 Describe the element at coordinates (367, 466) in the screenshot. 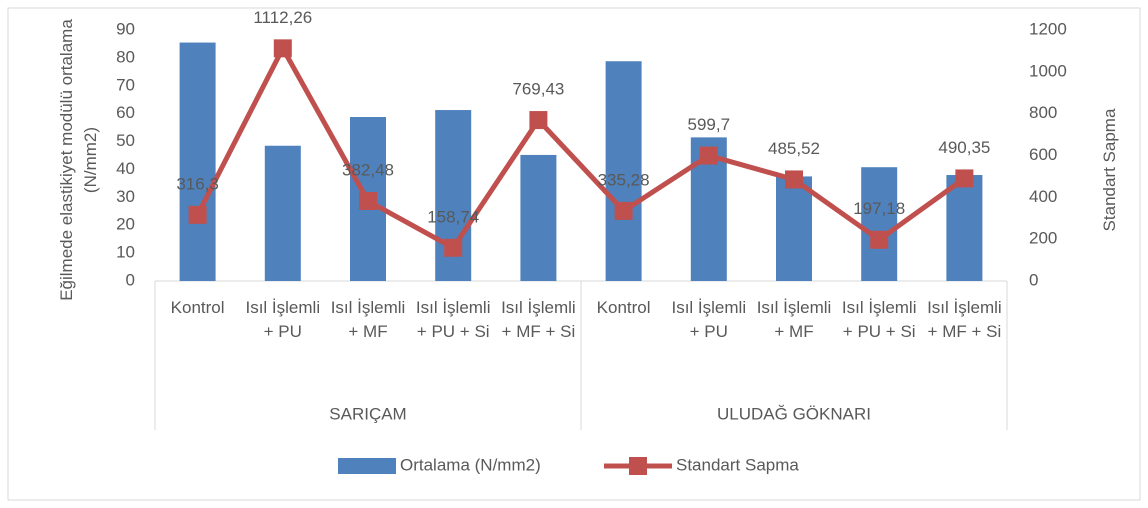

I see `legend-swatch` at that location.